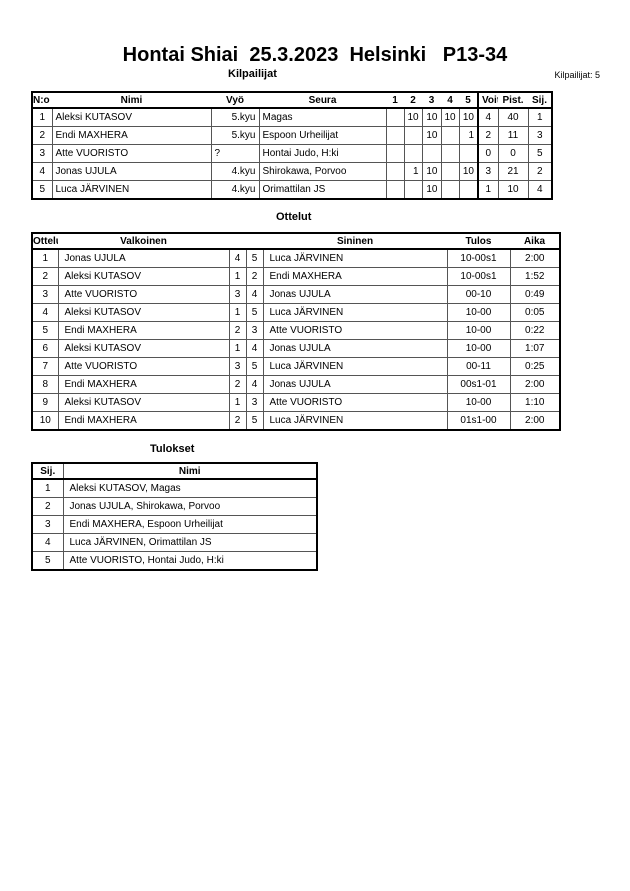 The height and width of the screenshot is (891, 630). What do you see at coordinates (478, 366) in the screenshot?
I see `cell-result: 00-11` at bounding box center [478, 366].